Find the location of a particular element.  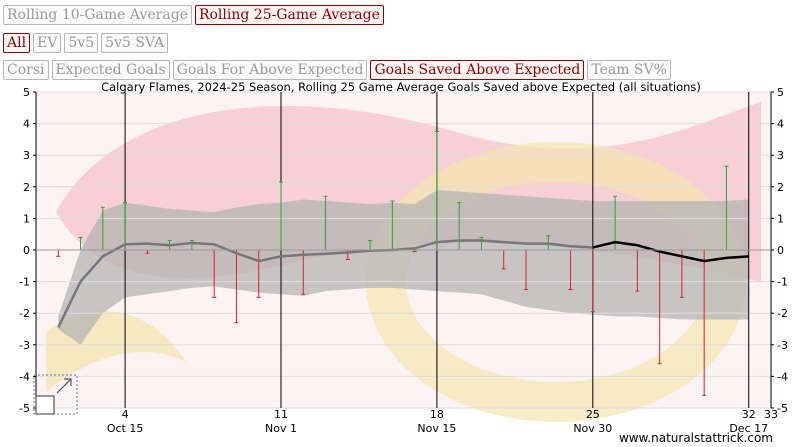

x-date-label: Nov 1 is located at coordinates (281, 428).